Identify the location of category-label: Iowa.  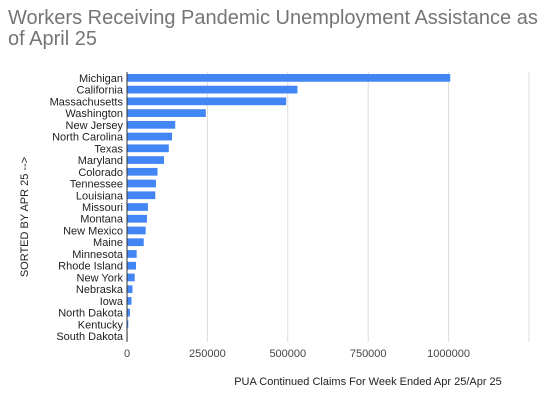
(112, 302).